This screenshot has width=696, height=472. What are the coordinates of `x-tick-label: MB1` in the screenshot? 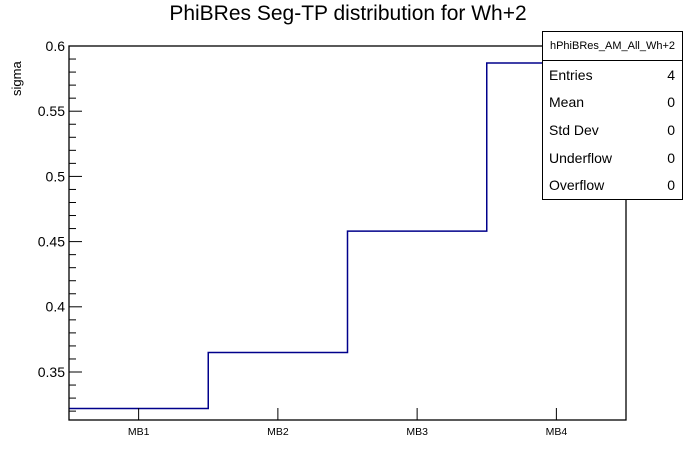 It's located at (139, 432).